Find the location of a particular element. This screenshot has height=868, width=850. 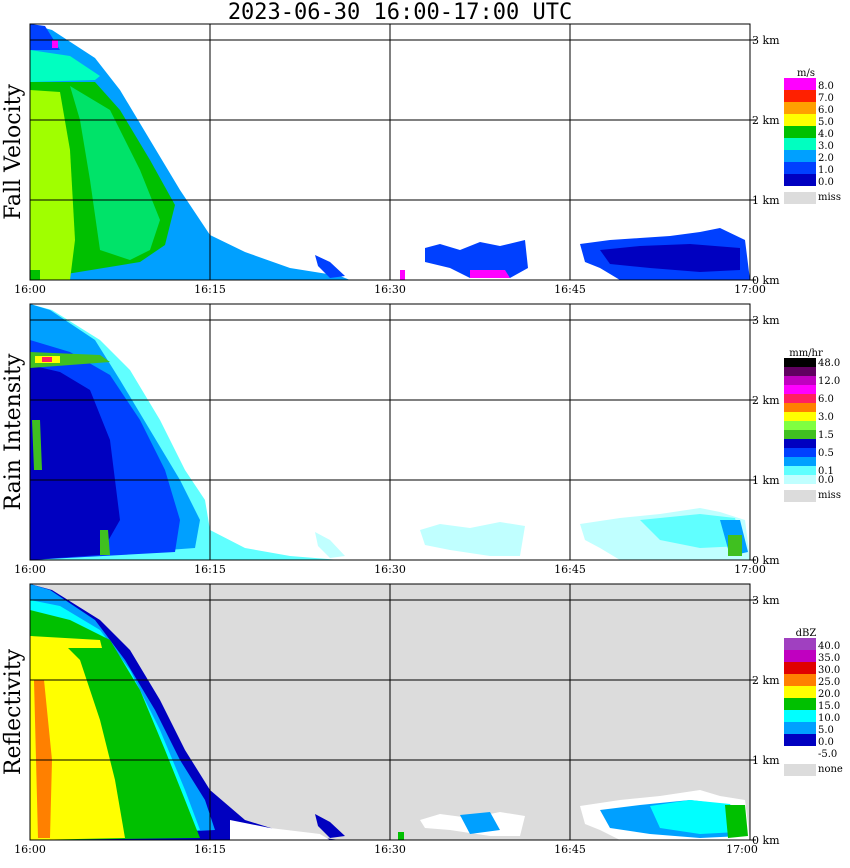

reflectivity-ylabel: Reflectivity is located at coordinates (13, 711).